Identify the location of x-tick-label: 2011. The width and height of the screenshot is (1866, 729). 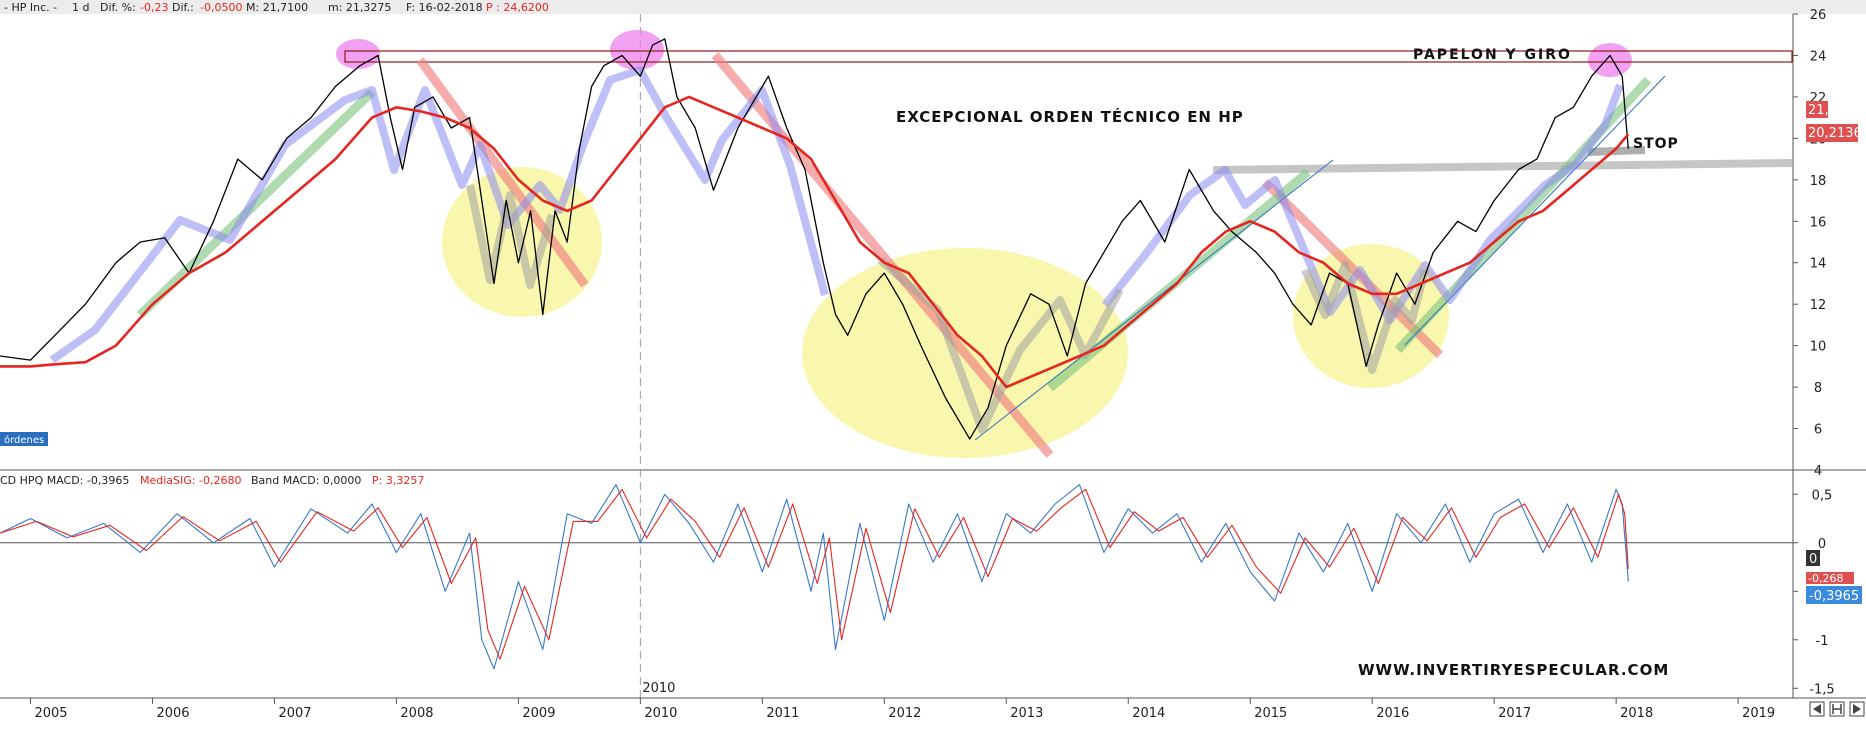
(782, 713).